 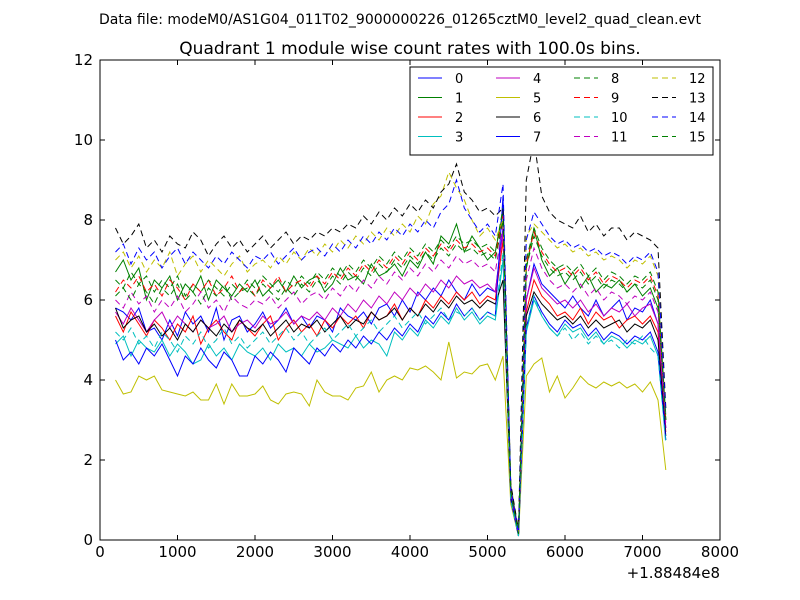 I want to click on x-tick-label: 6000, so click(x=565, y=552).